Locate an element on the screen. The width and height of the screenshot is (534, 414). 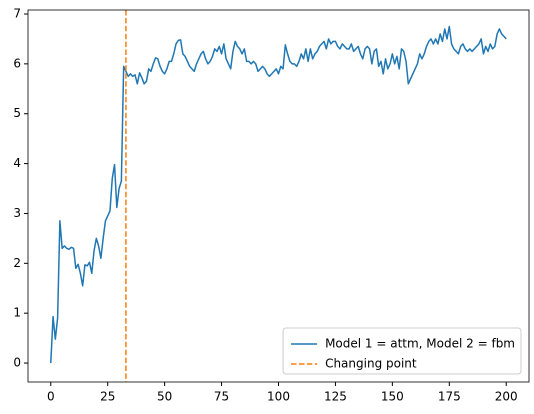
x-tick-label: 100 is located at coordinates (278, 397).